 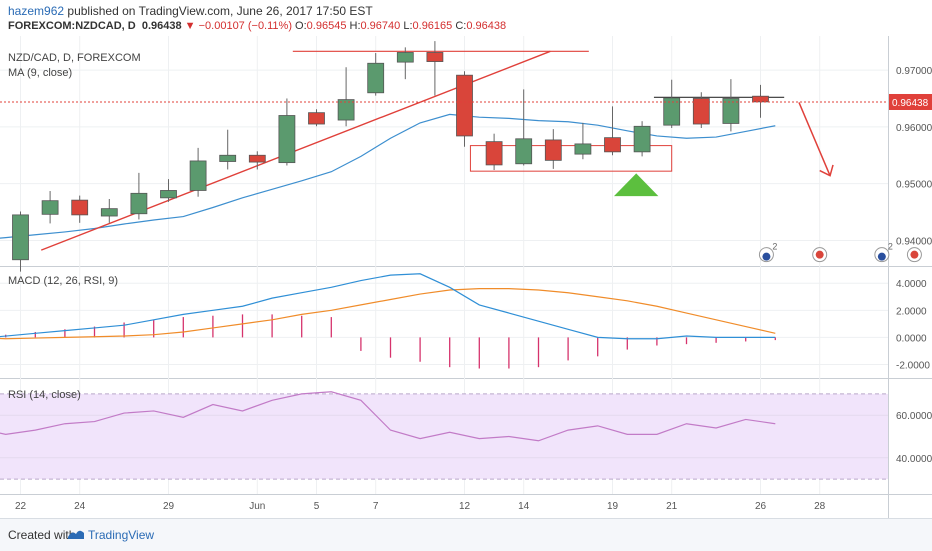 What do you see at coordinates (911, 284) in the screenshot?
I see `macd-tick-label: 4.0000` at bounding box center [911, 284].